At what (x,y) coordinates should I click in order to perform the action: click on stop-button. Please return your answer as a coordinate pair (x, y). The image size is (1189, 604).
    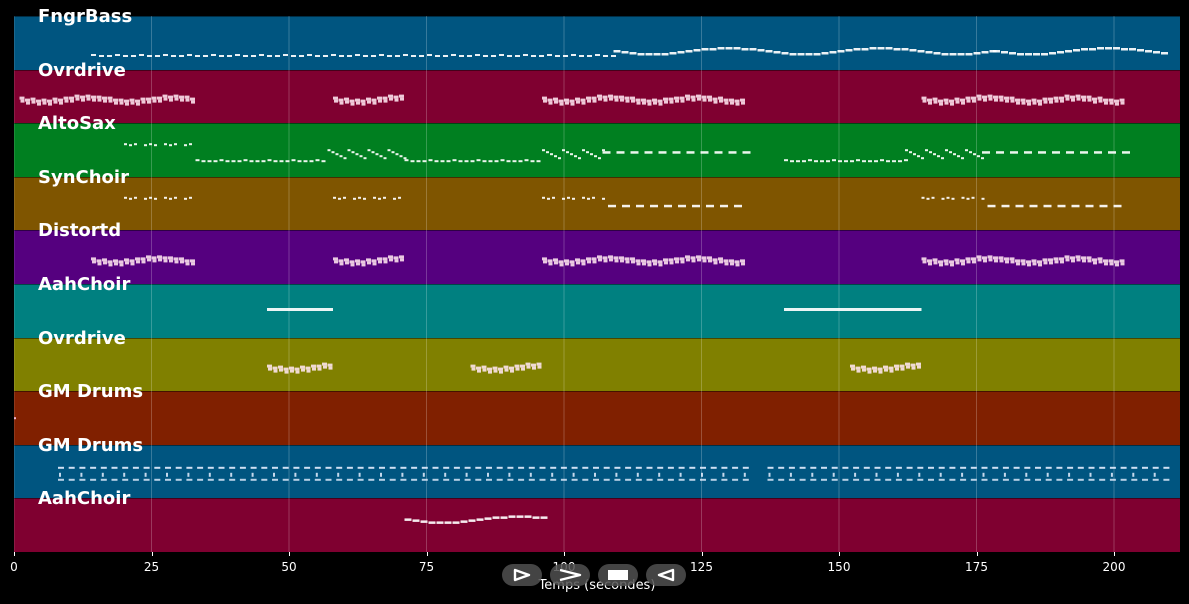
    Looking at the image, I should click on (618, 575).